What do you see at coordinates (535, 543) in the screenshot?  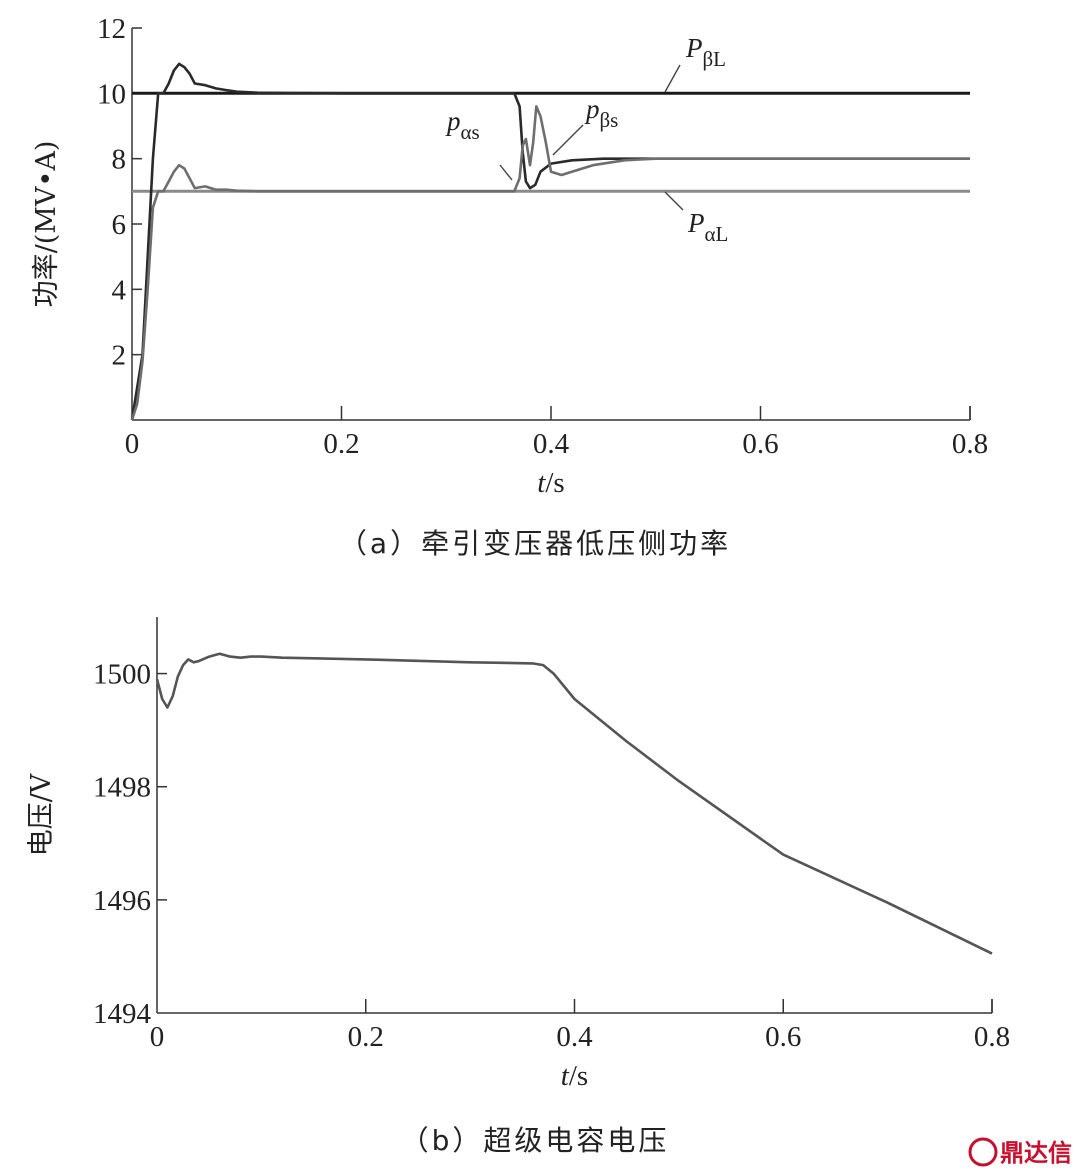 I see `caption-a: （a）牵引变压器低压侧功率` at bounding box center [535, 543].